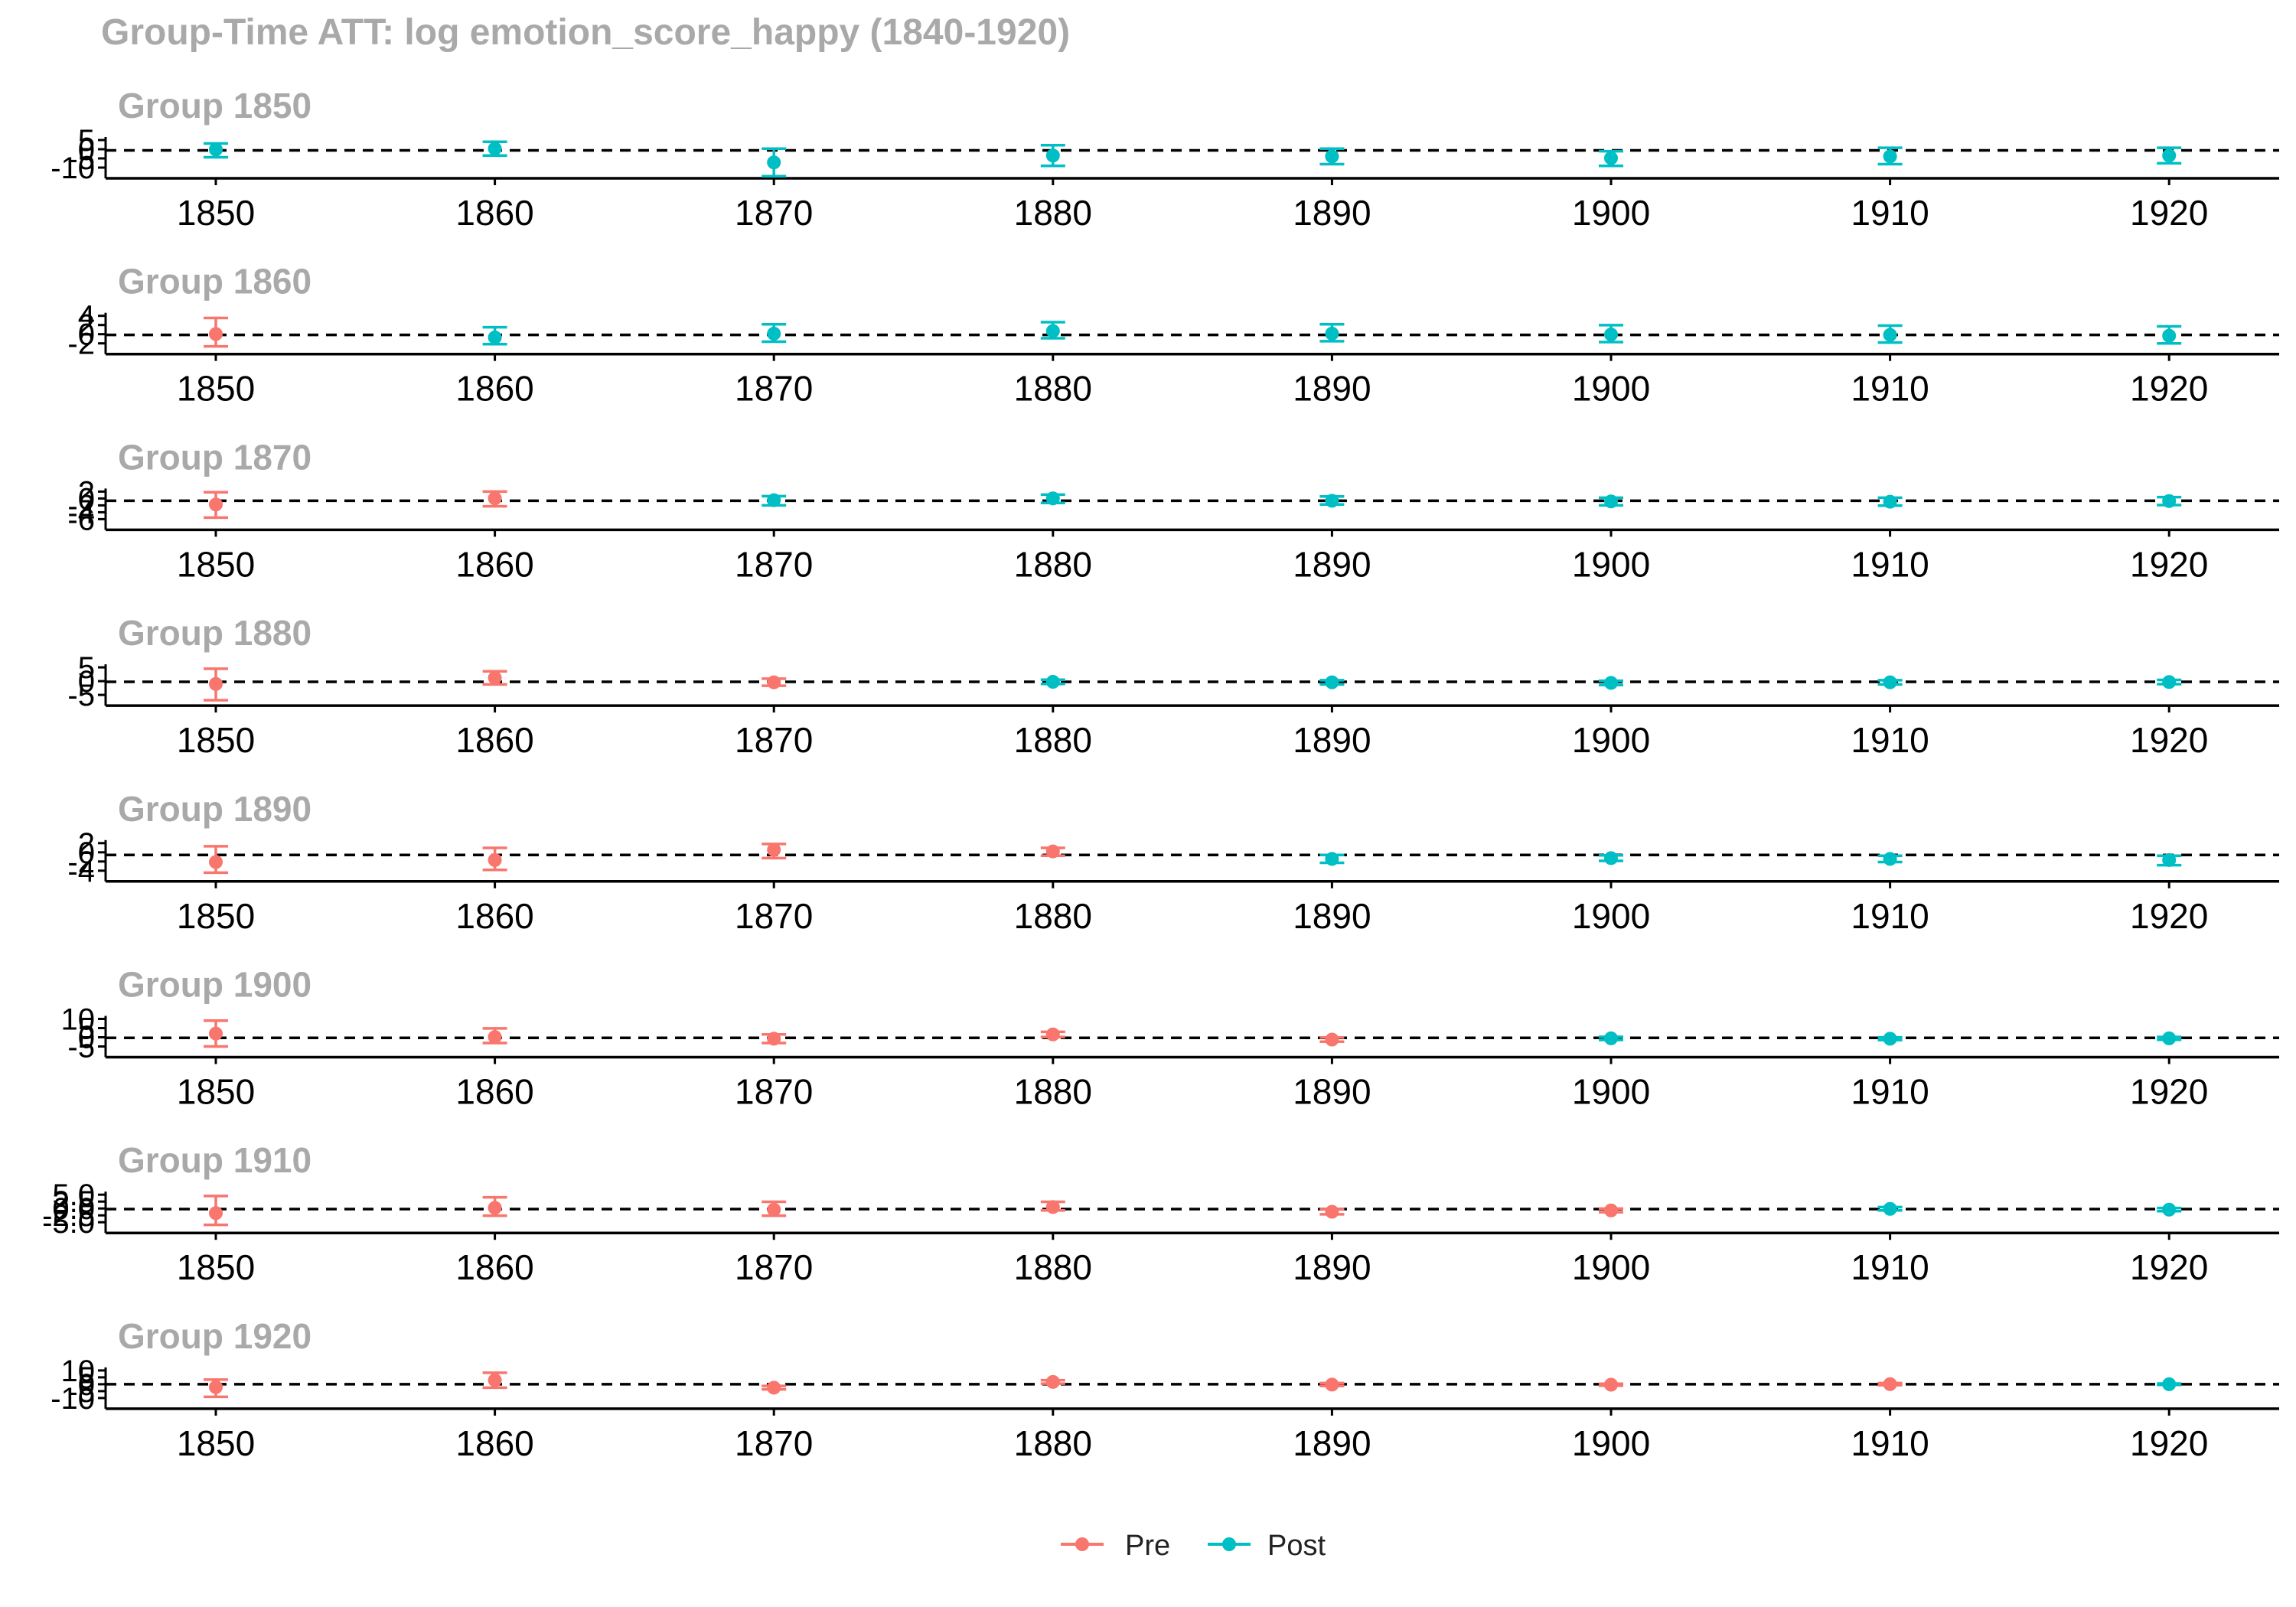 This screenshot has height=1607, width=2296. Describe the element at coordinates (214, 1336) in the screenshot. I see `panel-title: Group 1920` at that location.